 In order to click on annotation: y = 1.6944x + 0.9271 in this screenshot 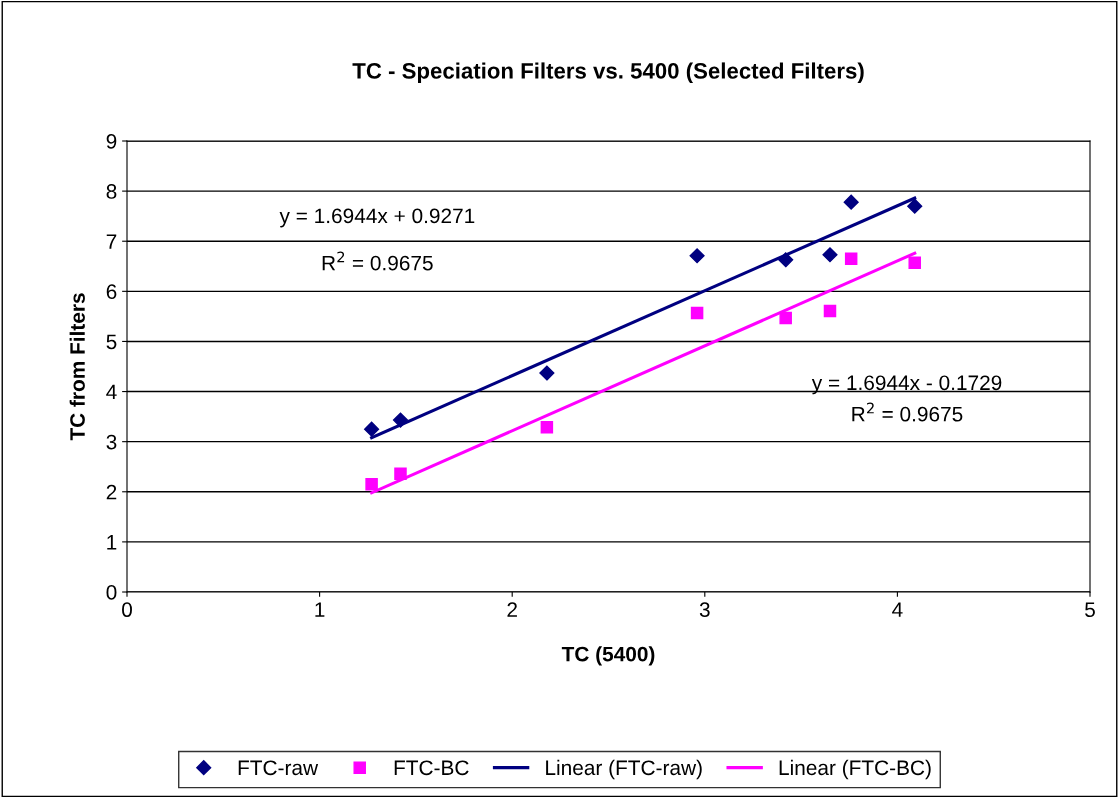, I will do `click(377, 218)`.